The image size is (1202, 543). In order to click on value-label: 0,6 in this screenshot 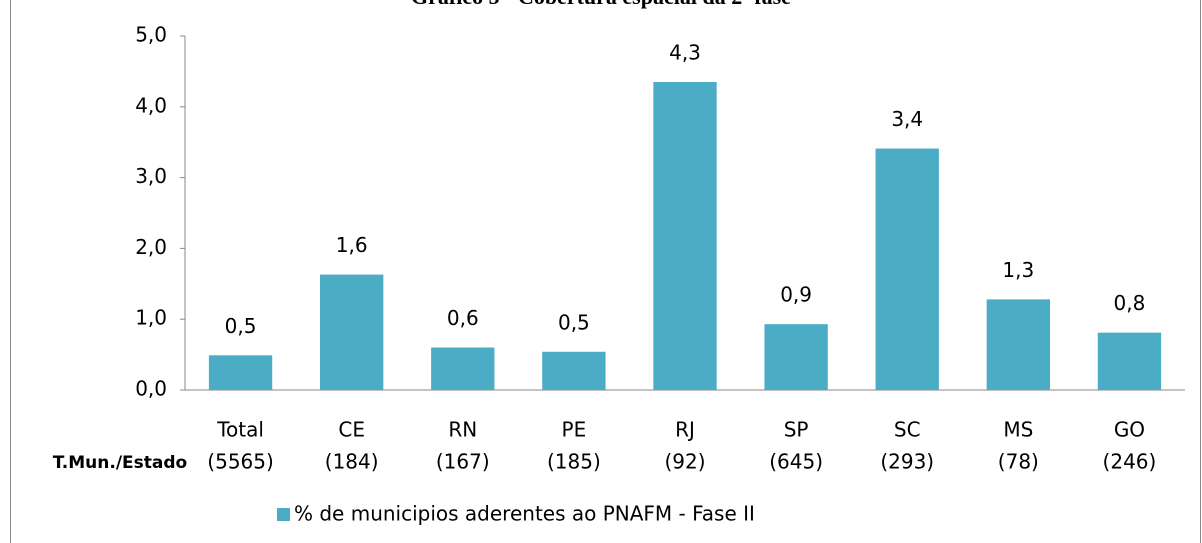, I will do `click(463, 318)`.